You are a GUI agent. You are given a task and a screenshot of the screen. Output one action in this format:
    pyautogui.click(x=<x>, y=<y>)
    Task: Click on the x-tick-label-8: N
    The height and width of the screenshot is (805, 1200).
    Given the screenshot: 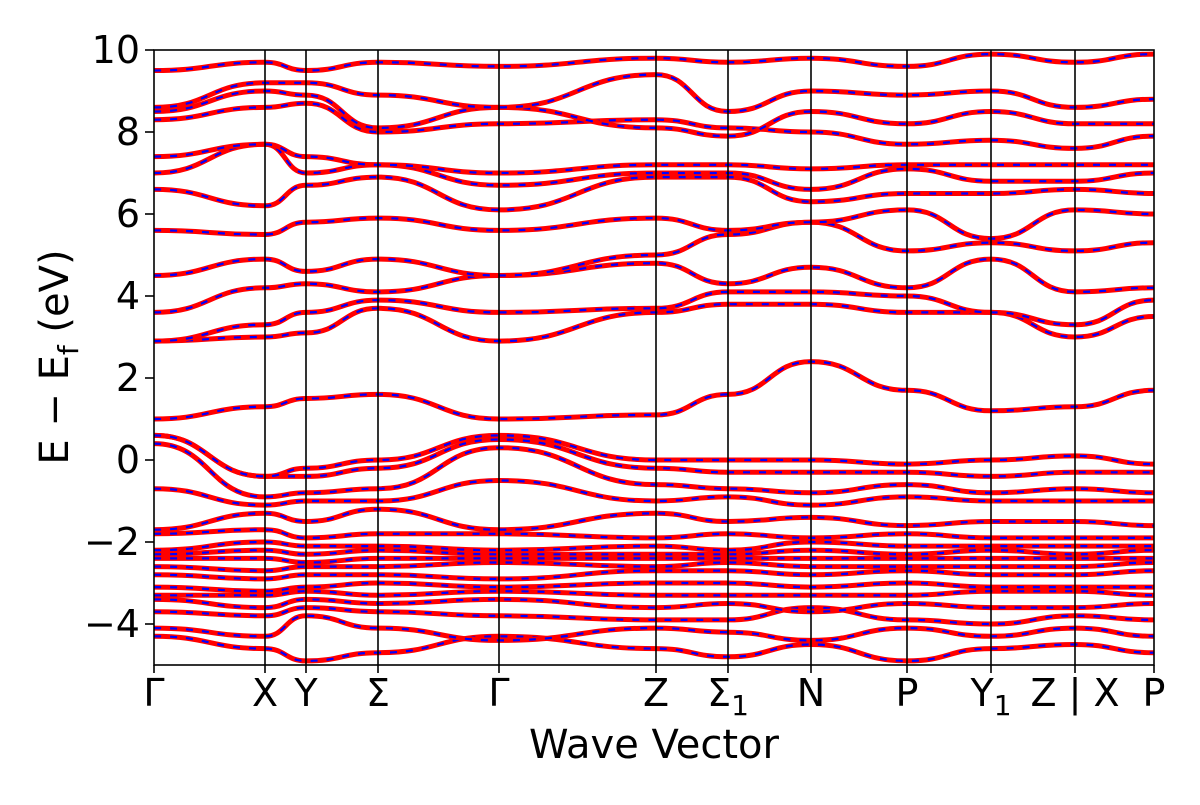 What is the action you would take?
    pyautogui.click(x=811, y=693)
    